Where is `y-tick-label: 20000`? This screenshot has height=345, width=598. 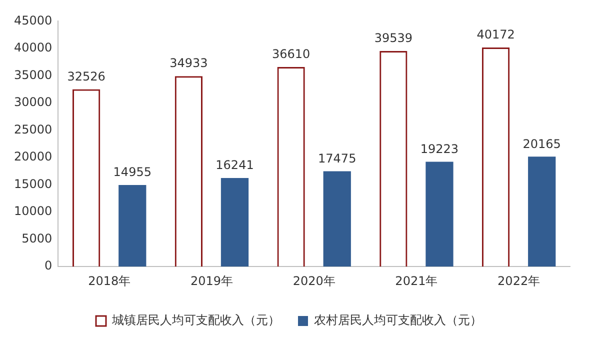
y-tick-label: 20000 is located at coordinates (33, 157).